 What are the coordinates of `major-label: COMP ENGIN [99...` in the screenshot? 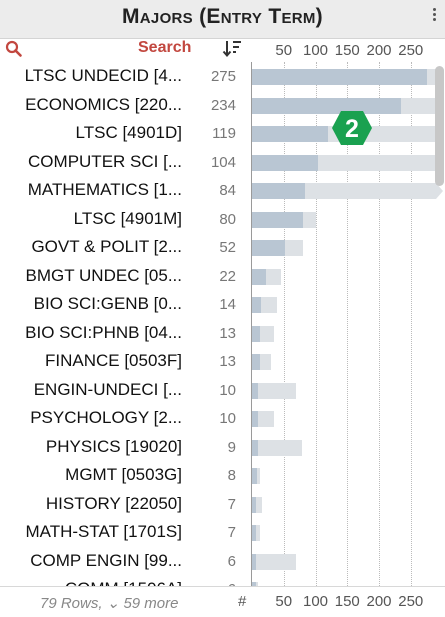 It's located at (106, 560).